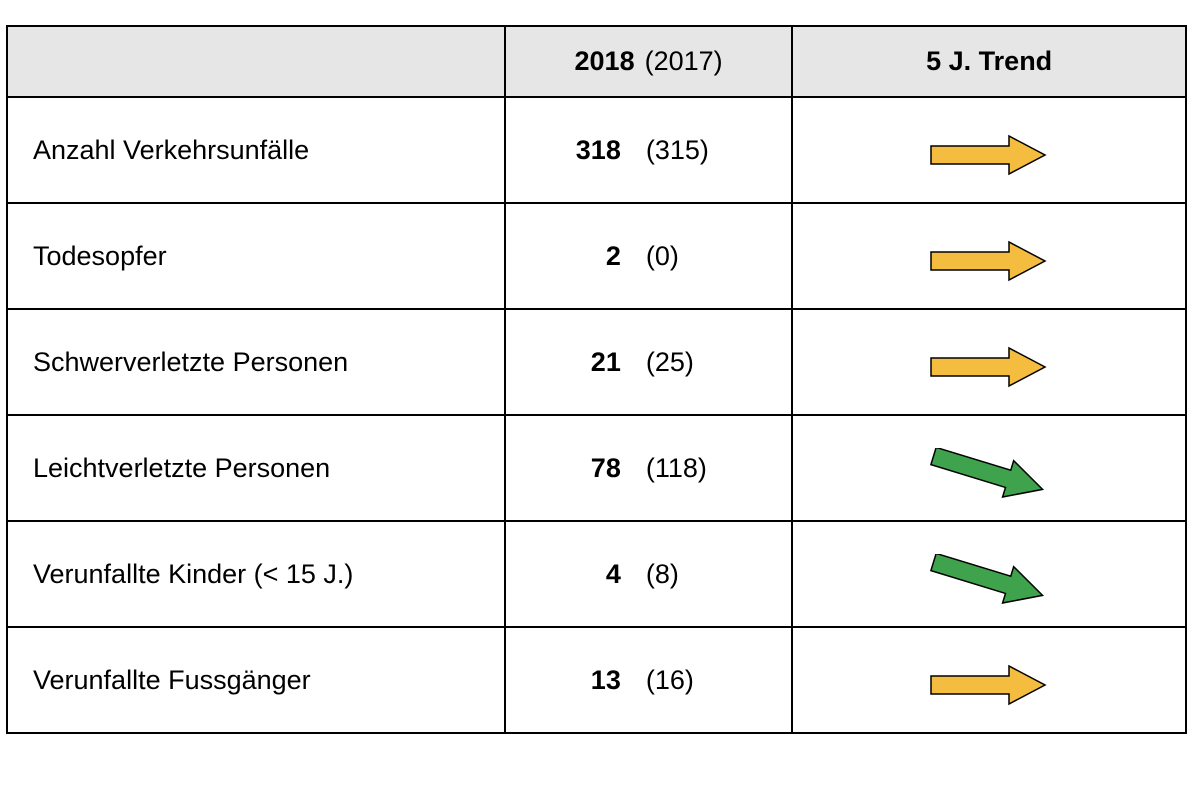 The width and height of the screenshot is (1200, 800). Describe the element at coordinates (256, 574) in the screenshot. I see `row-label: Verunfallte Kinder (< 15 J.)` at that location.